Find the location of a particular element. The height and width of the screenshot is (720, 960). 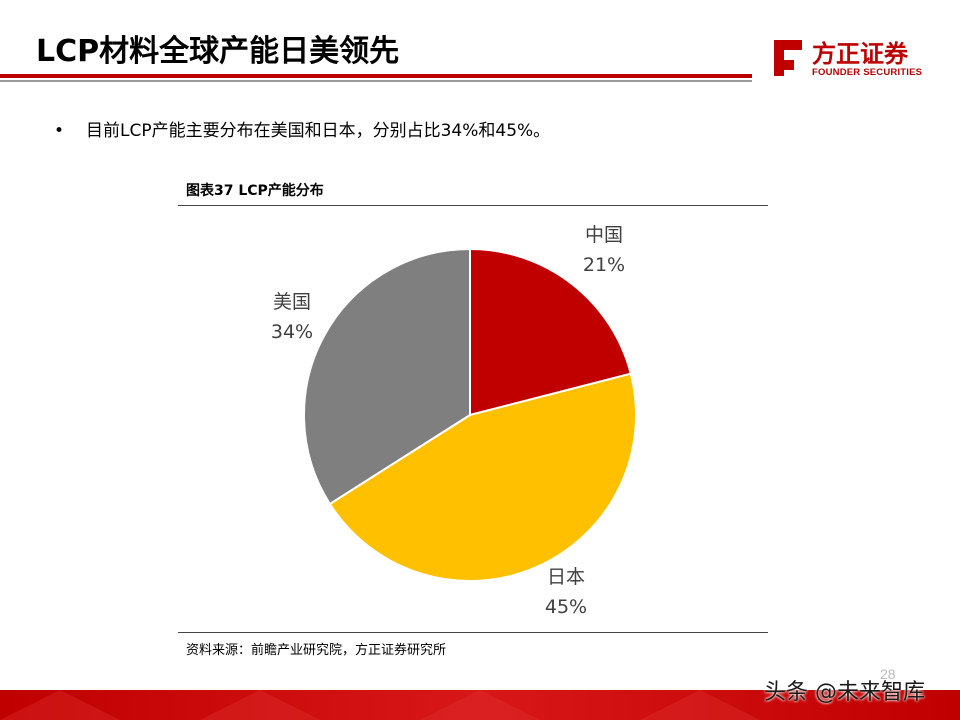

slice-label-usa: 美国 34% is located at coordinates (292, 317).